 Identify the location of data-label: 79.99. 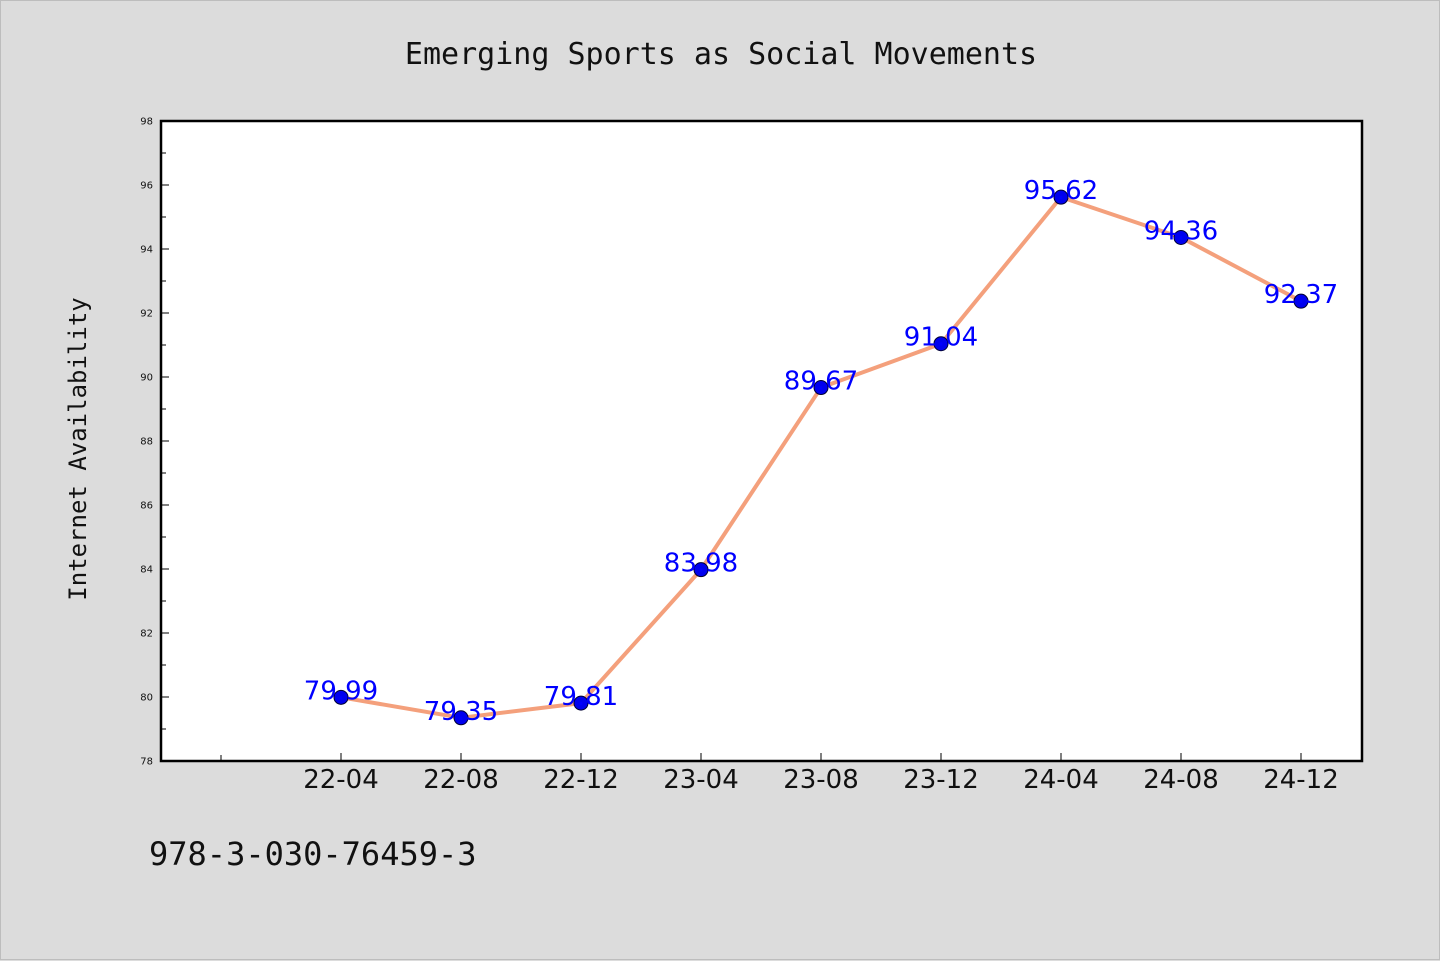
(341, 691).